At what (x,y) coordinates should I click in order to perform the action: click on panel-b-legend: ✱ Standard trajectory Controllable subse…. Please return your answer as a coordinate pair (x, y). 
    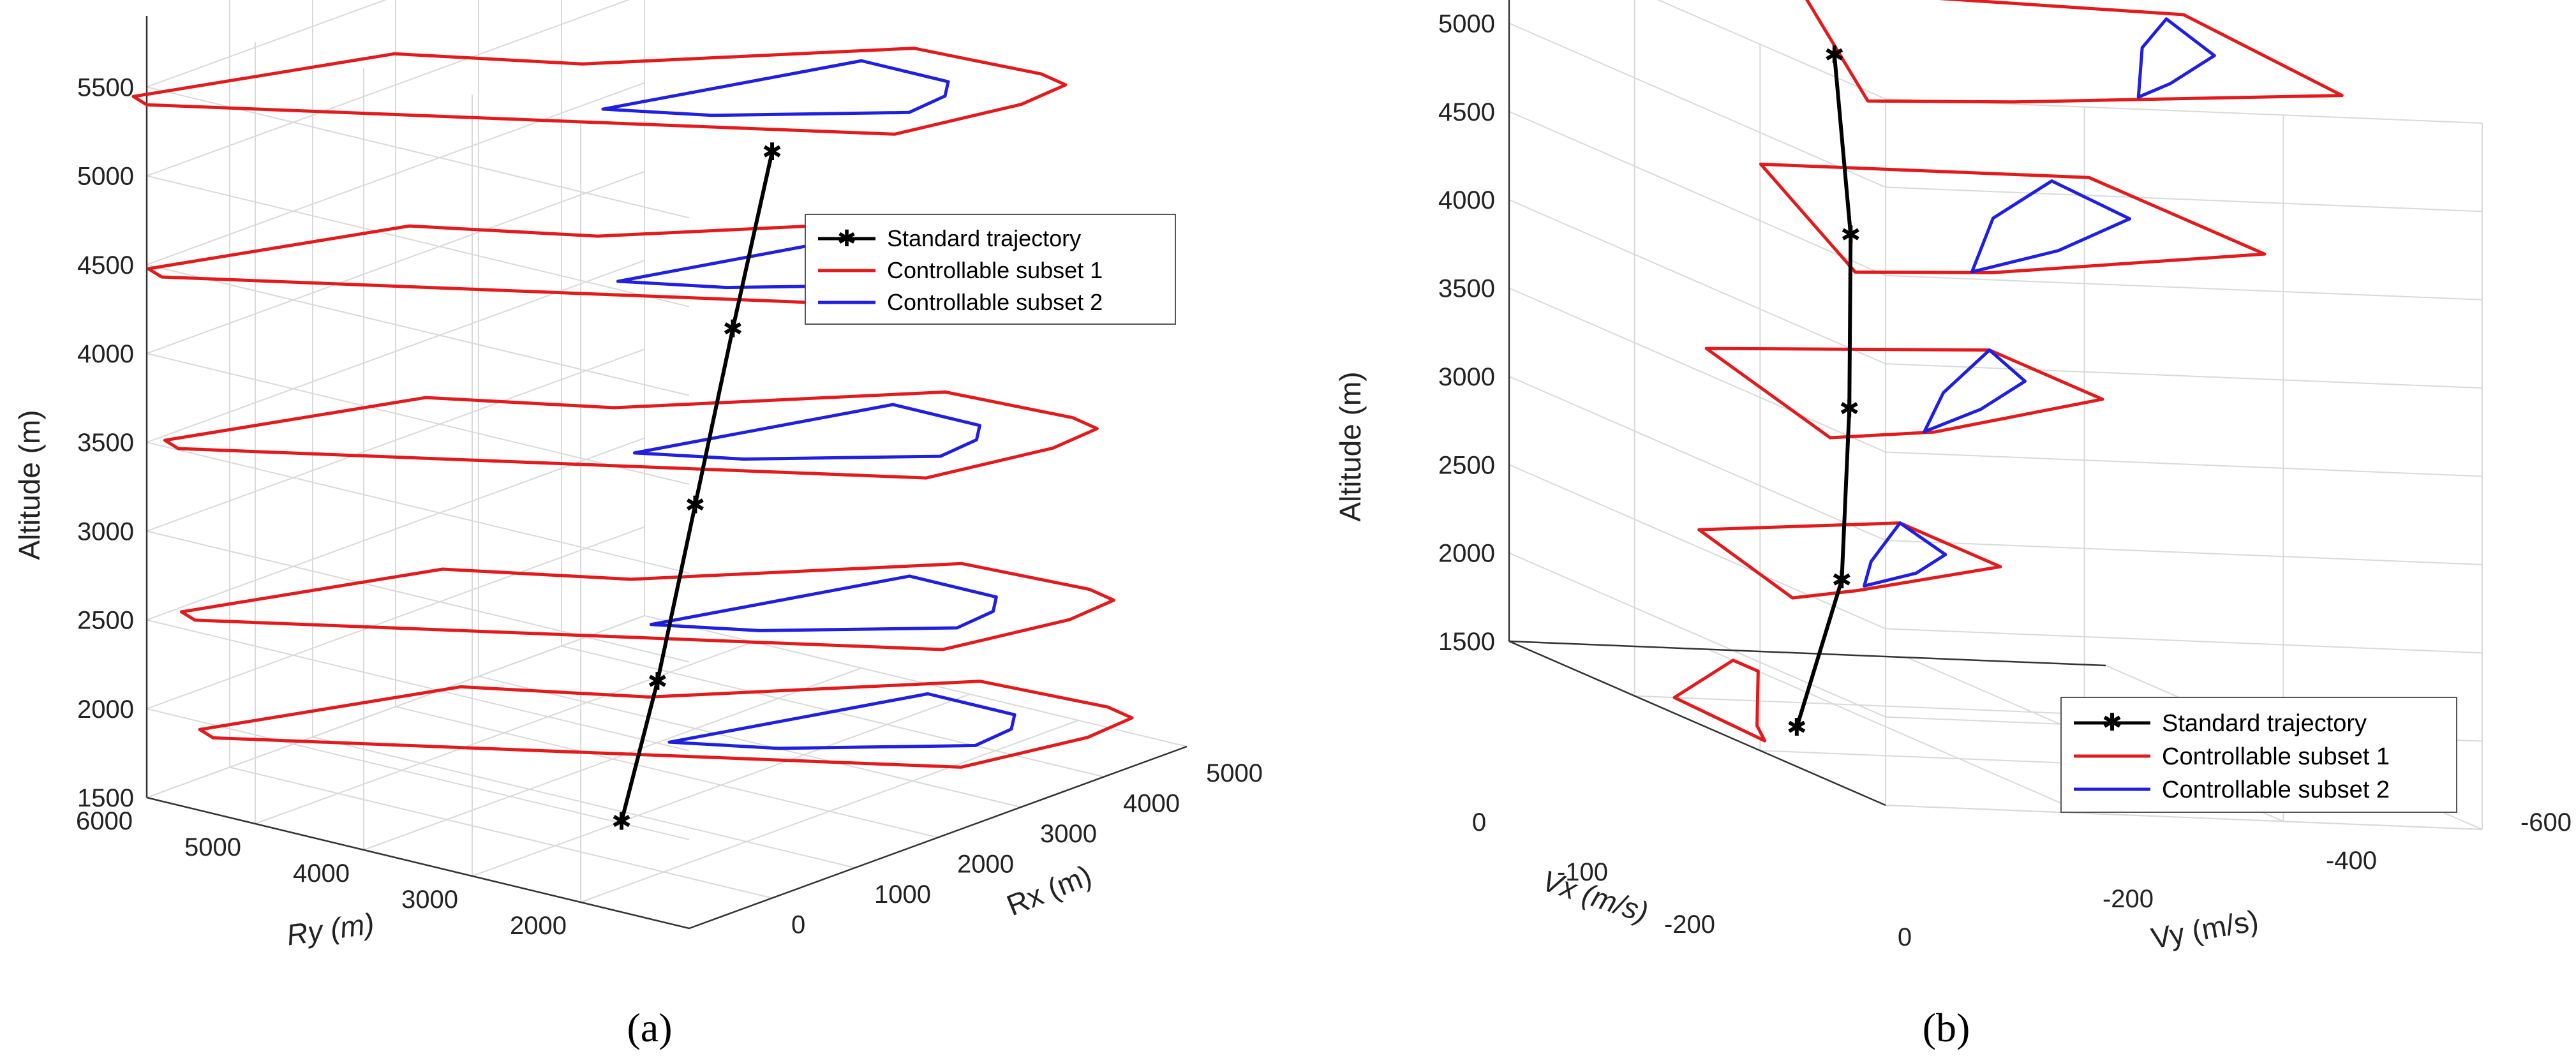
    Looking at the image, I should click on (2258, 755).